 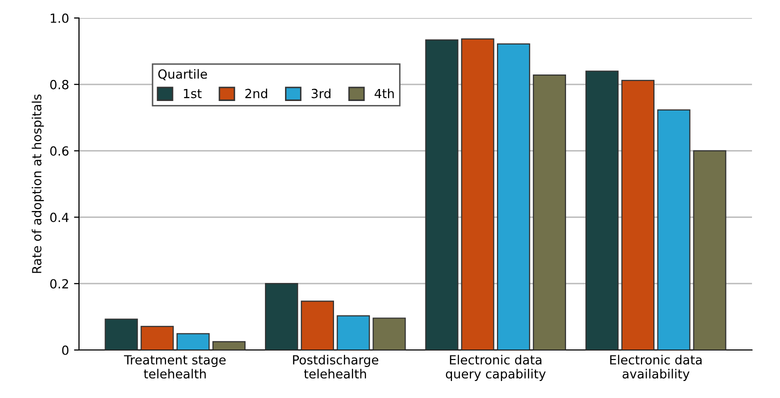 What do you see at coordinates (59, 151) in the screenshot?
I see `y-tick-label: 0.6` at bounding box center [59, 151].